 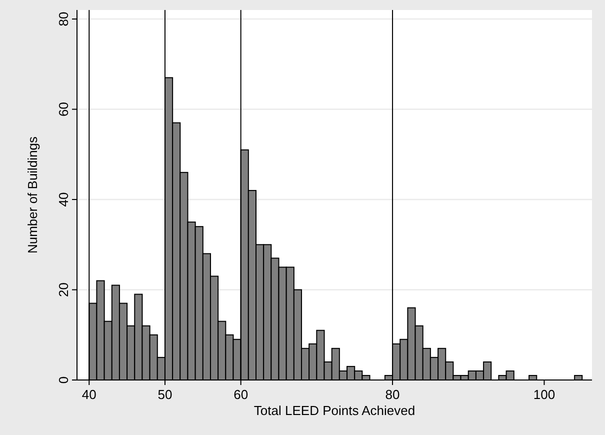 I want to click on y-axis-title: Number of Buildings, so click(x=32, y=195).